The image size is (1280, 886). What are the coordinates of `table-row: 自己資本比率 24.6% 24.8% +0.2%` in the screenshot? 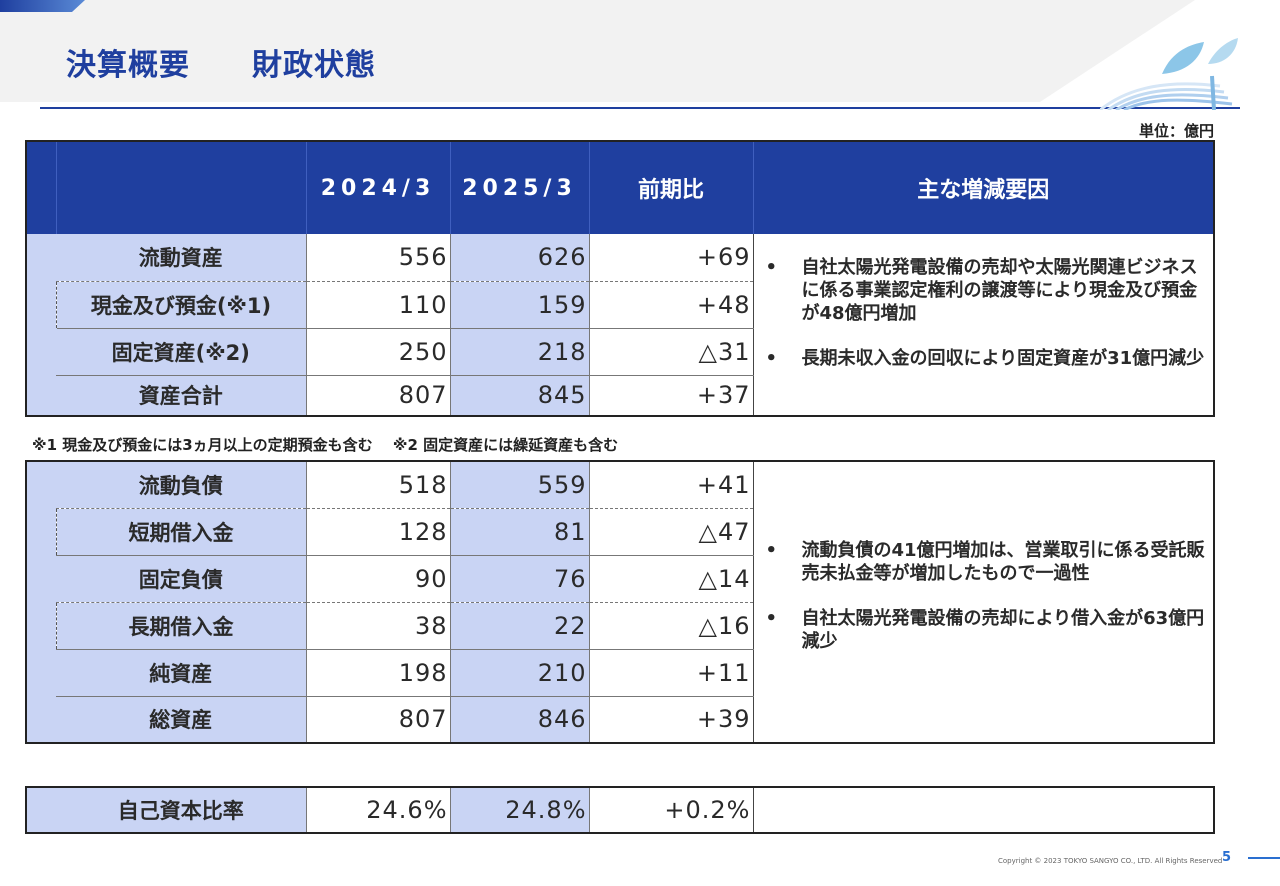 It's located at (620, 810).